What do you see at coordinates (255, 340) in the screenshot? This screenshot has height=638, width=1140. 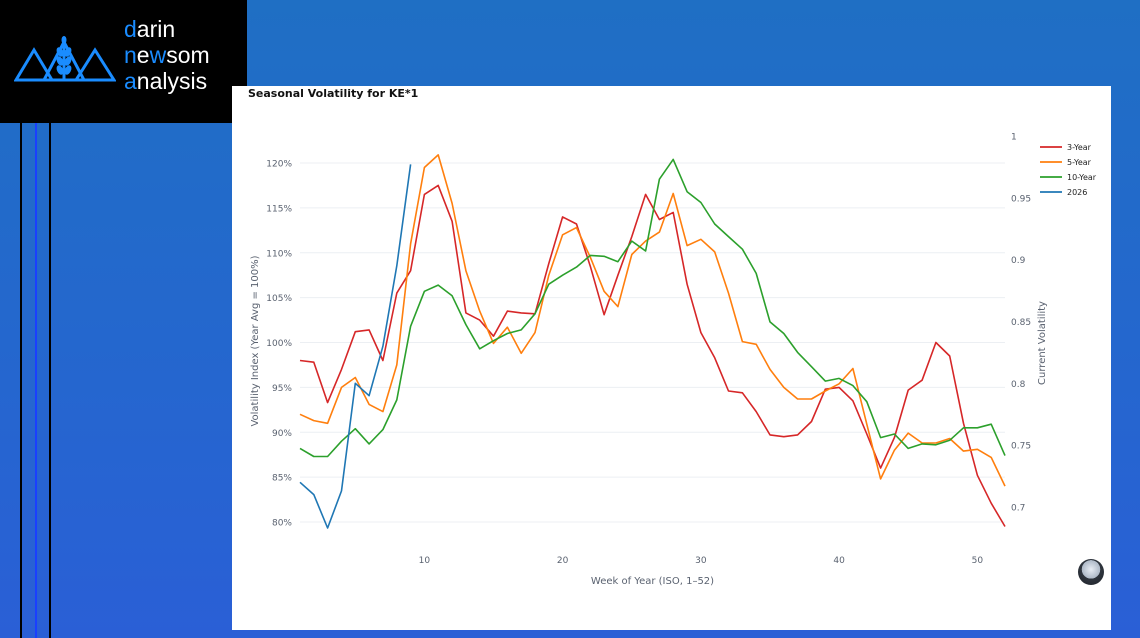 I see `y-axis-label: Volatility Index (Year Avg = 100%)` at bounding box center [255, 340].